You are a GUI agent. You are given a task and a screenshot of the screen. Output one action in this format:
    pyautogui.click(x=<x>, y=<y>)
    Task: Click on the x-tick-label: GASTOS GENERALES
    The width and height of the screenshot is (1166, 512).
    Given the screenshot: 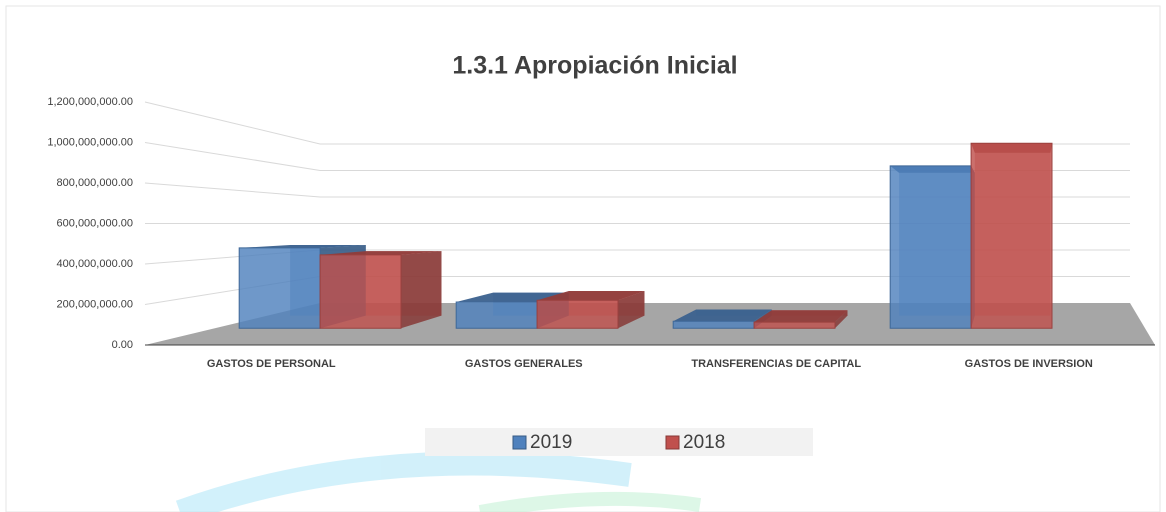 What is the action you would take?
    pyautogui.click(x=524, y=364)
    